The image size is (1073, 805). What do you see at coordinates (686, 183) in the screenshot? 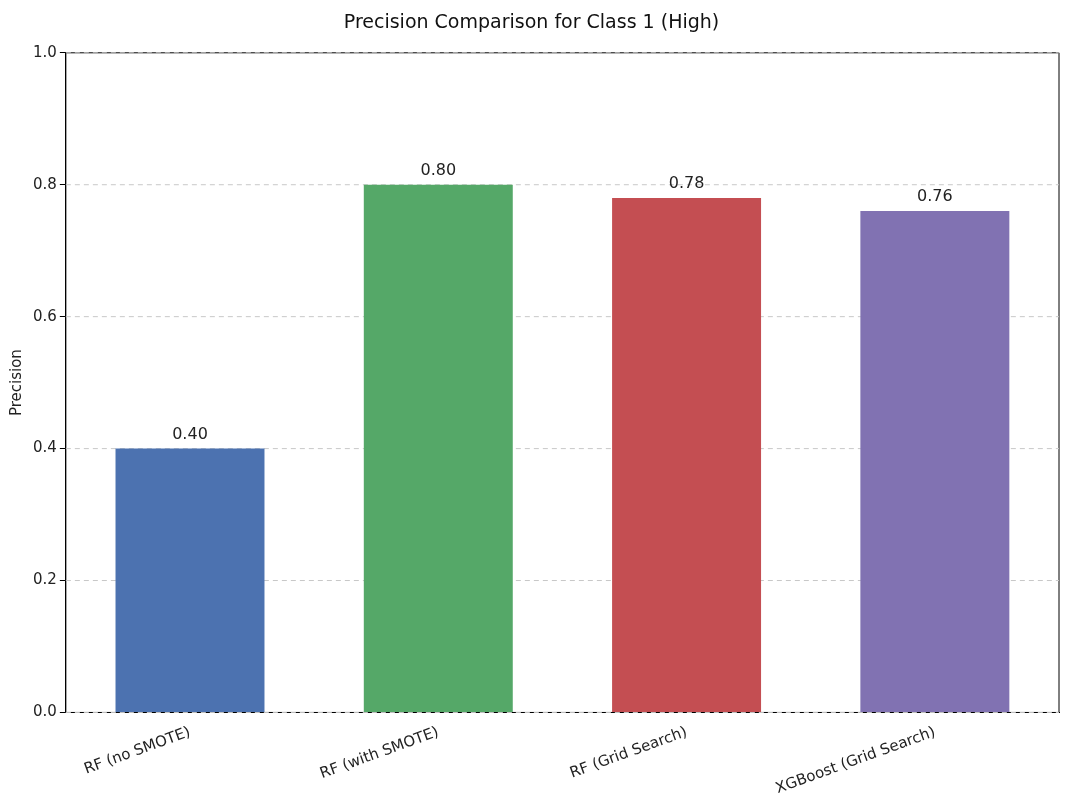
I see `data-label: 0.78` at bounding box center [686, 183].